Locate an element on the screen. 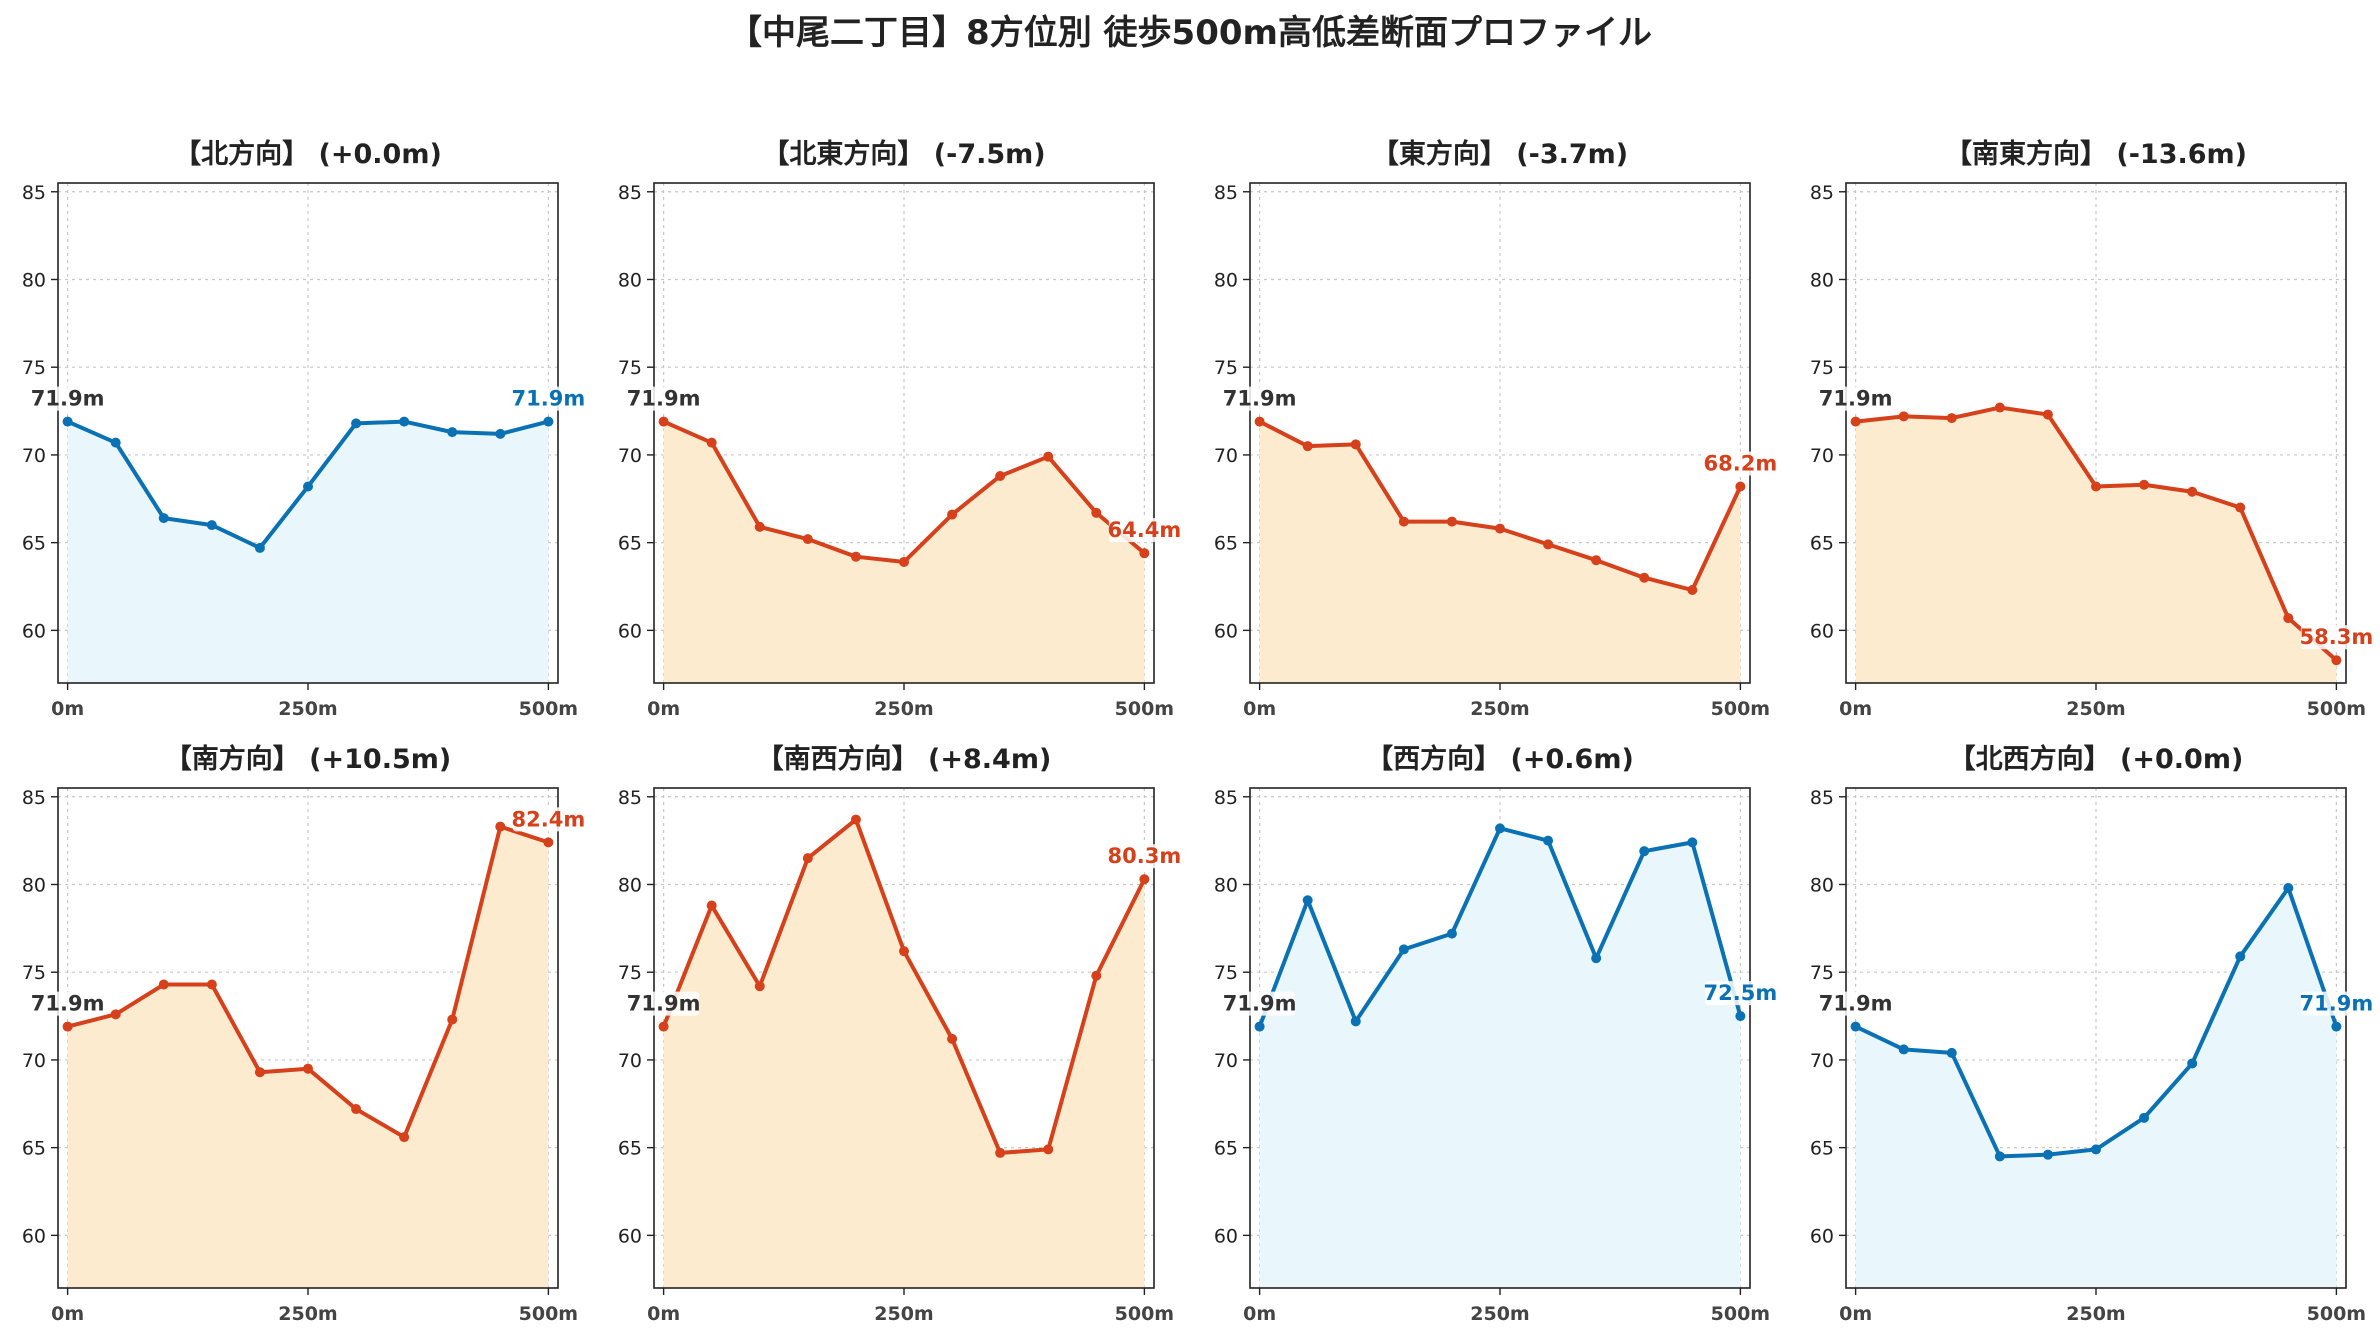 This screenshot has width=2380, height=1340. end-elevation-label: 80.3m is located at coordinates (1145, 856).